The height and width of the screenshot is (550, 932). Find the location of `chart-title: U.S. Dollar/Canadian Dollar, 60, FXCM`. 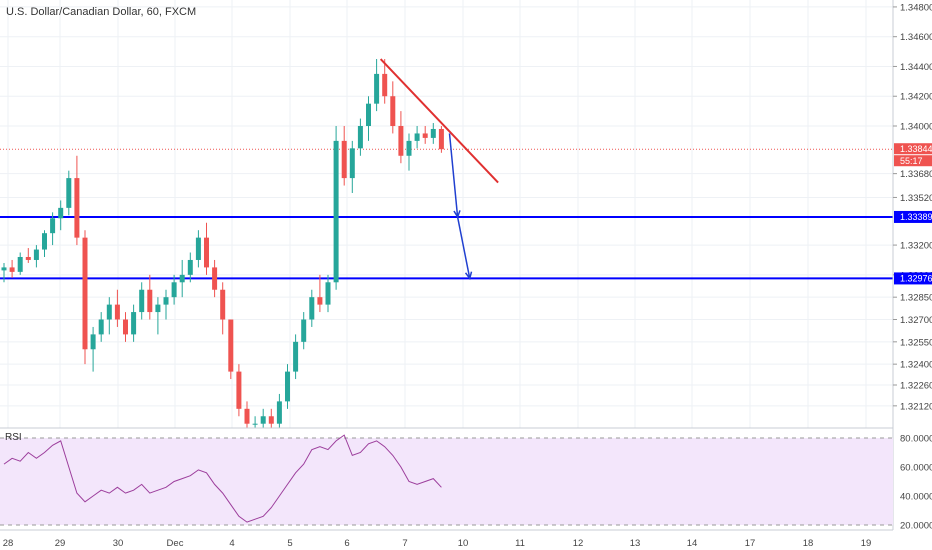

chart-title: U.S. Dollar/Canadian Dollar, 60, FXCM is located at coordinates (101, 12).